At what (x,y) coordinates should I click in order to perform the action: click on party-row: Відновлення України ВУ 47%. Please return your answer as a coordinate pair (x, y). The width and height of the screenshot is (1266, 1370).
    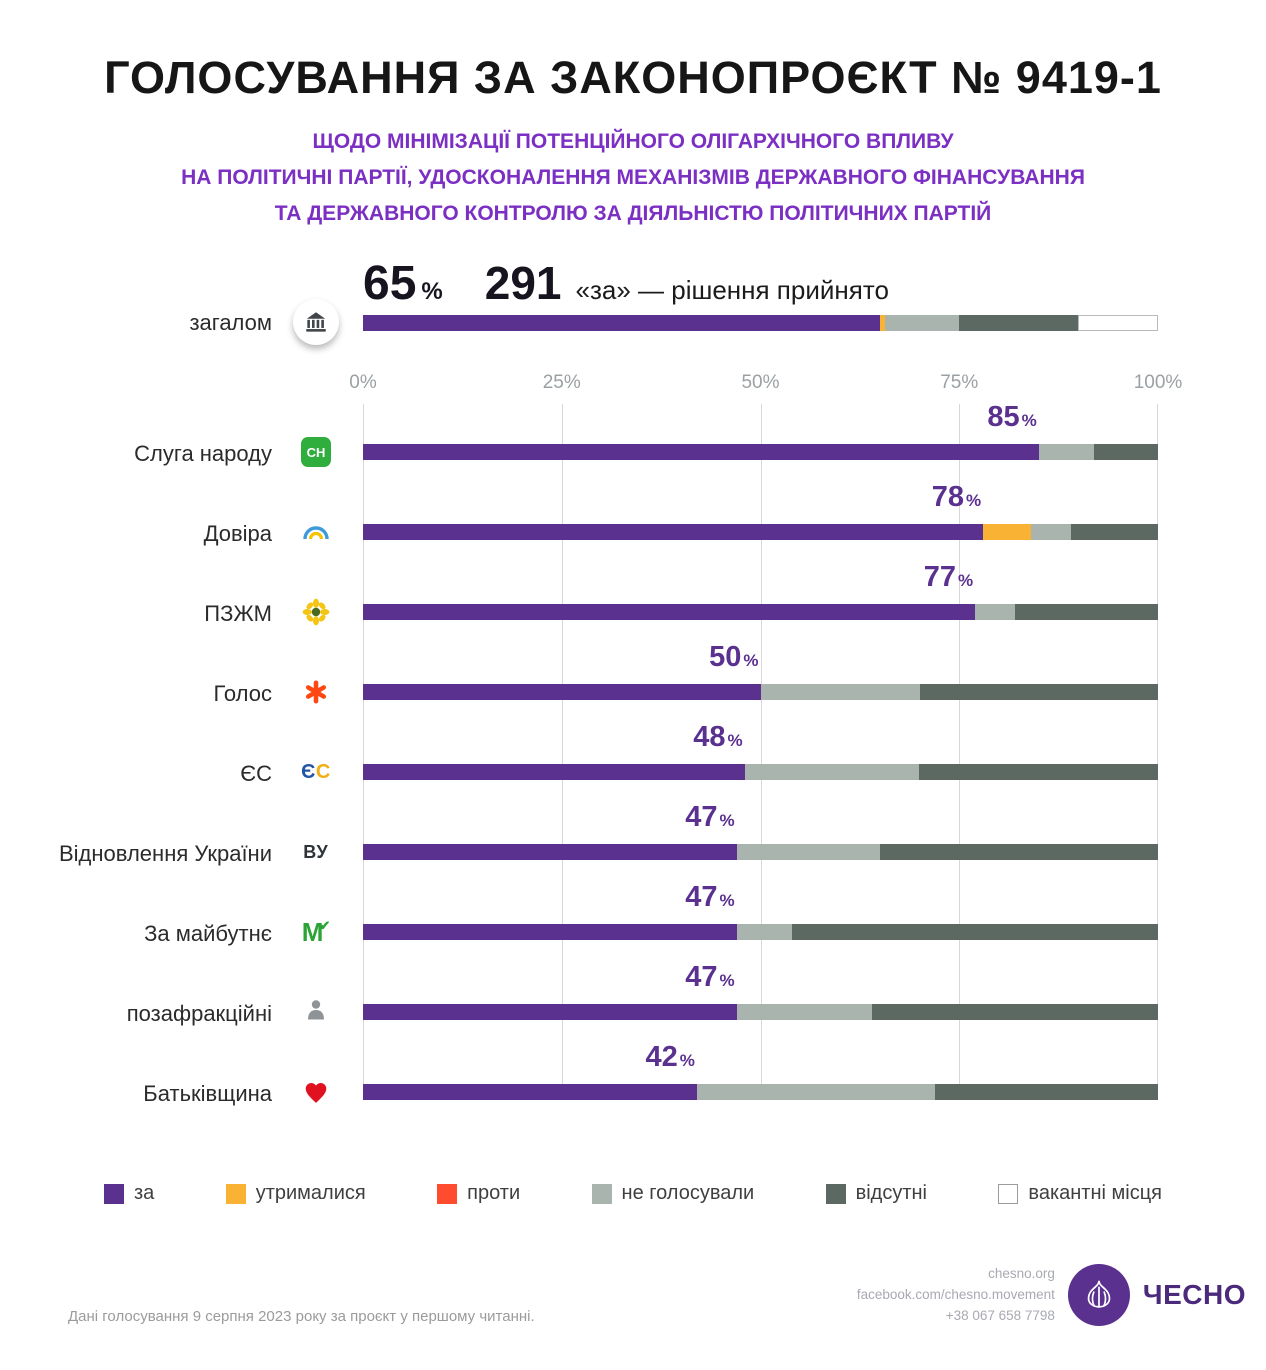
    Looking at the image, I should click on (633, 840).